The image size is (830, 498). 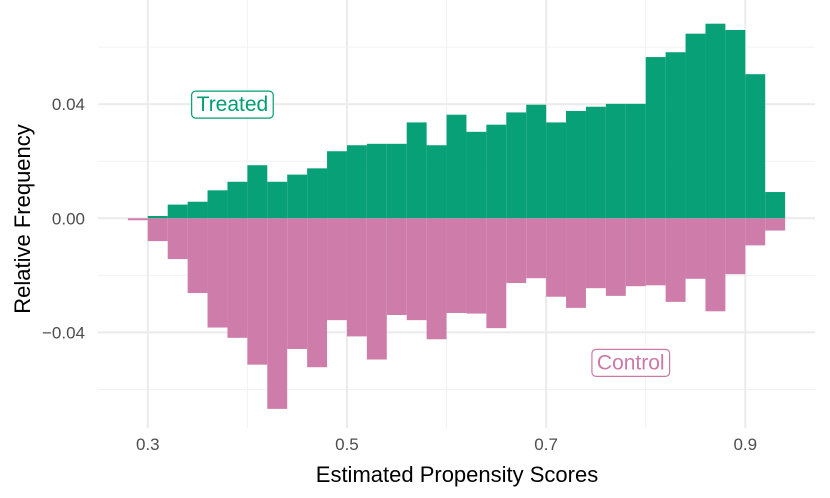 What do you see at coordinates (457, 474) in the screenshot?
I see `x-axis-title: Estimated Propensity Scores` at bounding box center [457, 474].